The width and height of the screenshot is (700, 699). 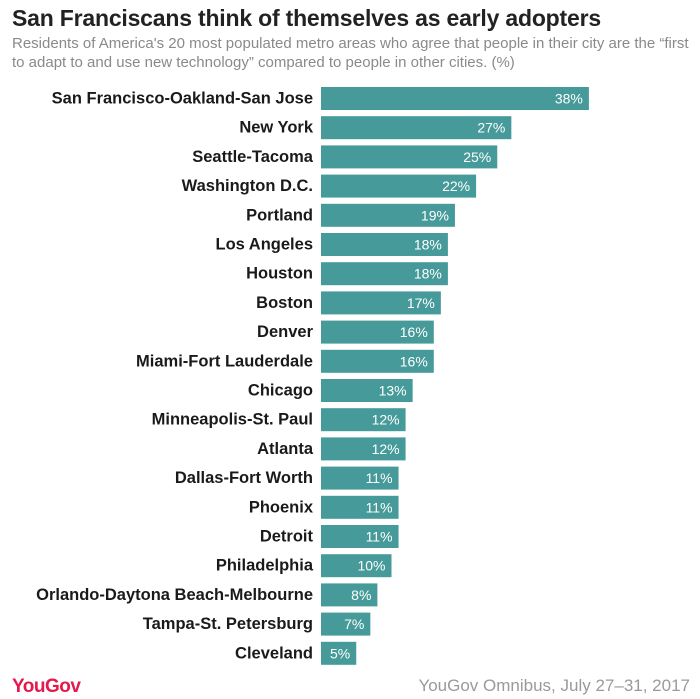 What do you see at coordinates (569, 99) in the screenshot?
I see `value-label: 38%` at bounding box center [569, 99].